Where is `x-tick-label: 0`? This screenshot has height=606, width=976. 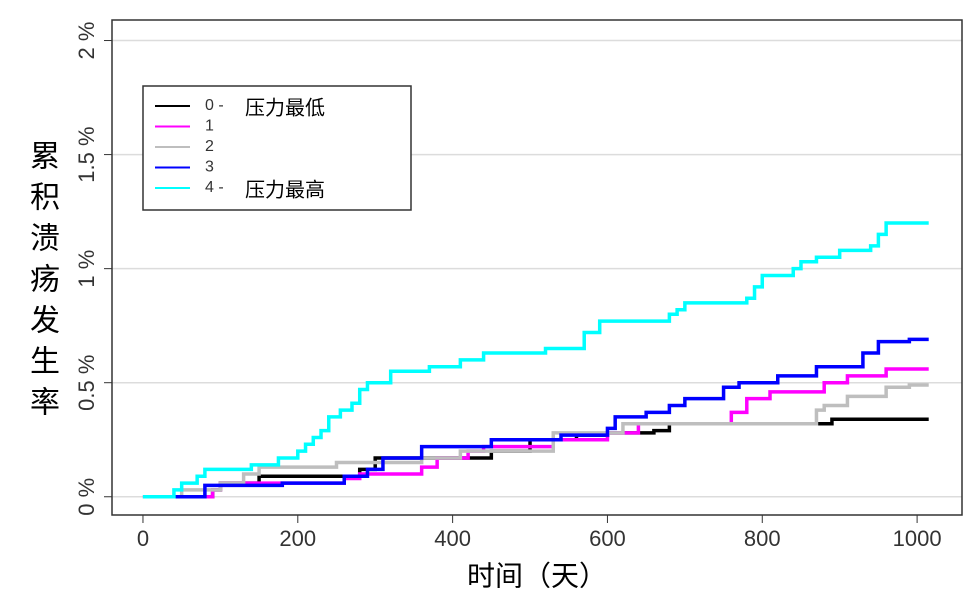 x-tick-label: 0 is located at coordinates (143, 538).